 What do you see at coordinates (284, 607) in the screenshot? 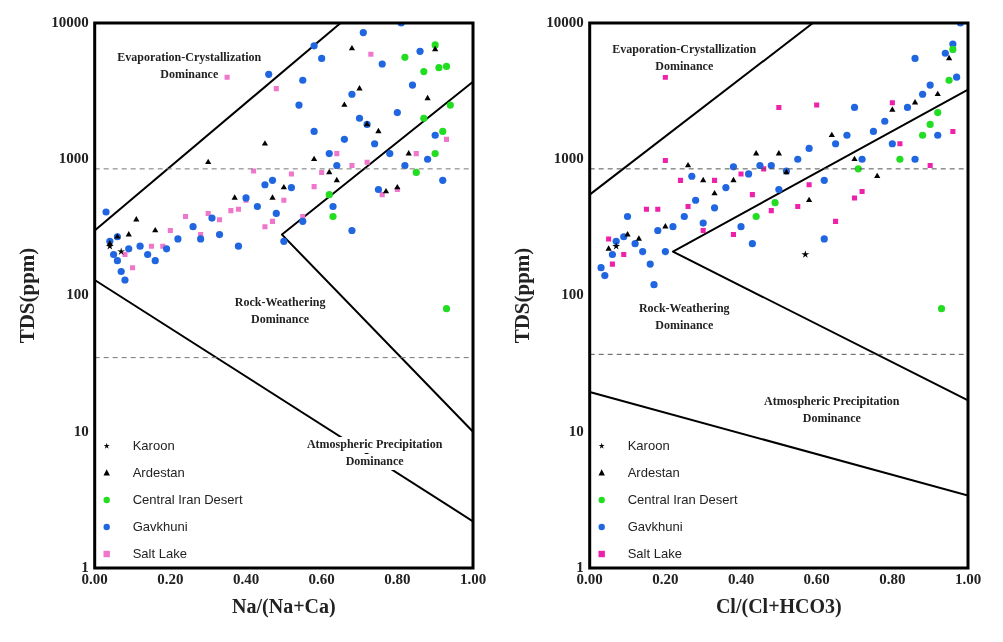
I see `x-axis-title: Na/(Na+Ca)` at bounding box center [284, 607].